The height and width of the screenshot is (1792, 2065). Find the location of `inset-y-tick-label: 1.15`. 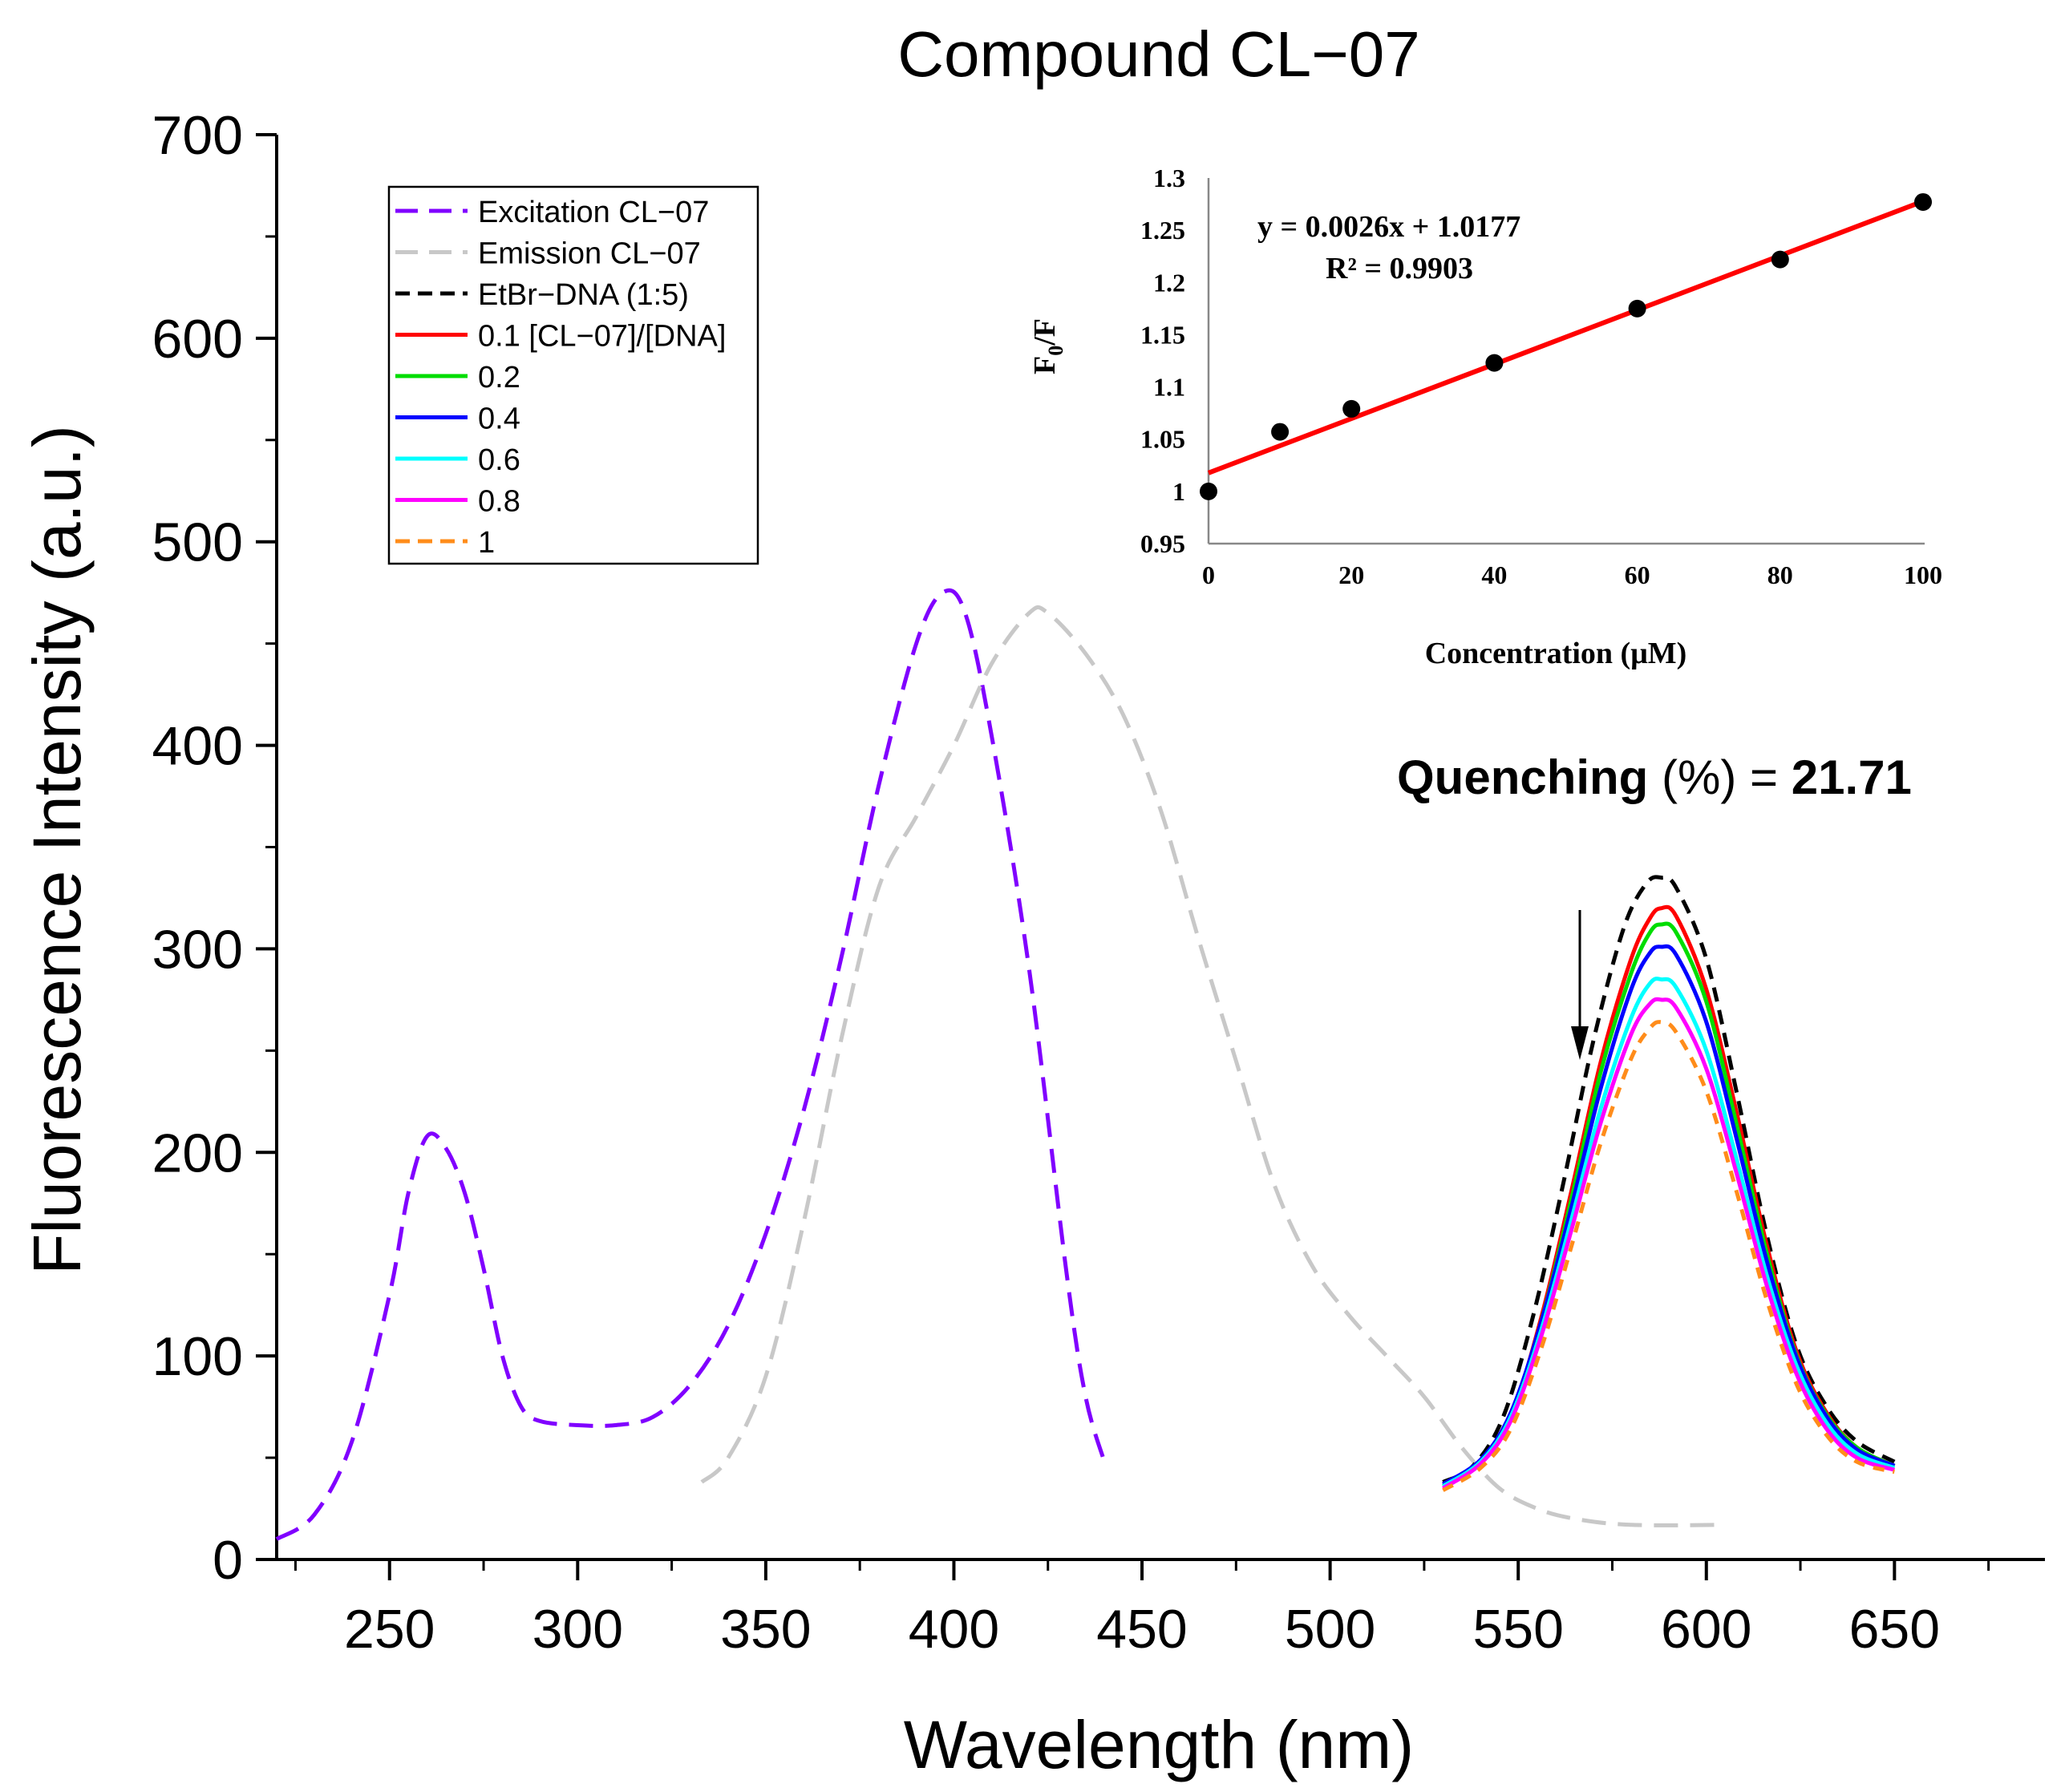

inset-y-tick-label: 1.15 is located at coordinates (1162, 334).